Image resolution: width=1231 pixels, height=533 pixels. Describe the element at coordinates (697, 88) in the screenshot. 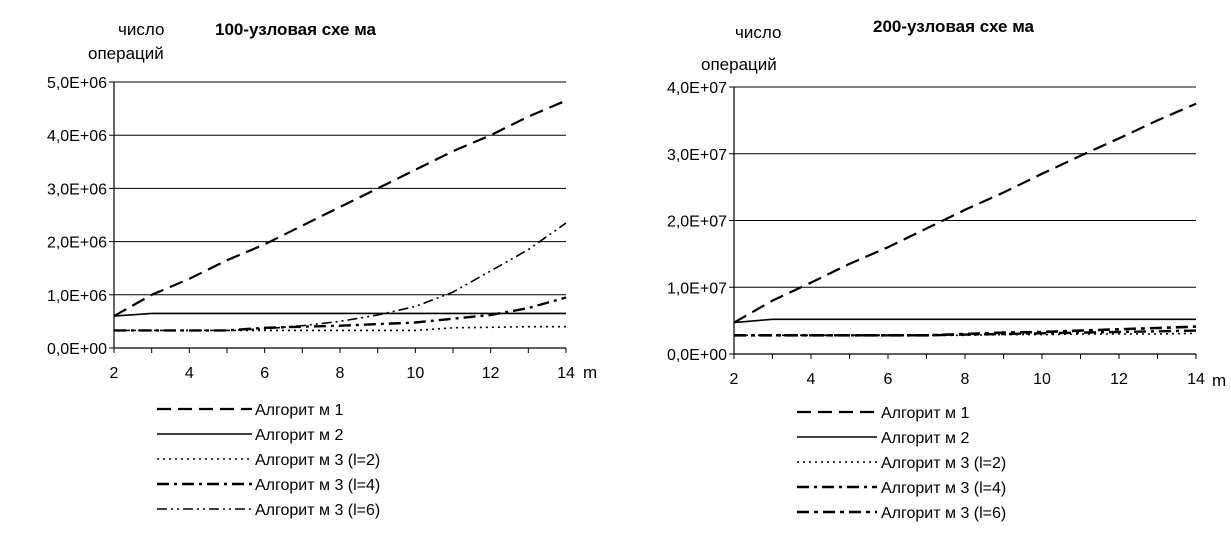

I see `y-tick-label: 4,0E+07` at that location.